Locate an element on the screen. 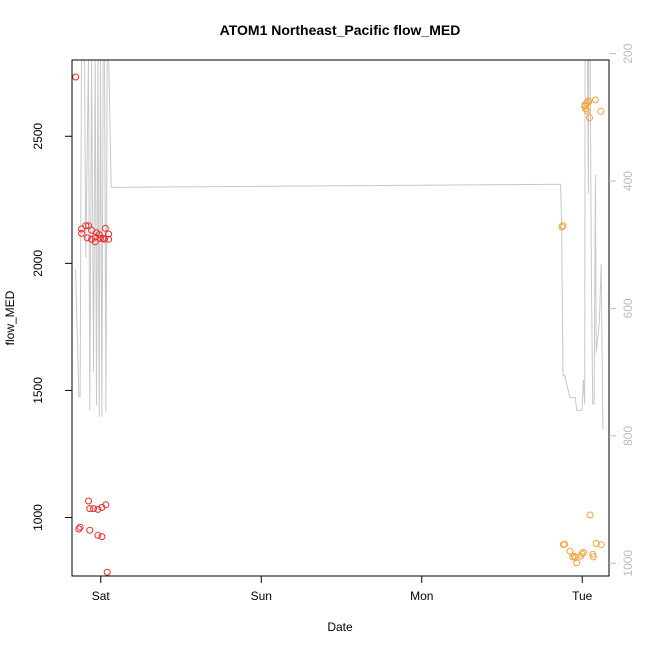  x-tick-label: Sat is located at coordinates (101, 596).